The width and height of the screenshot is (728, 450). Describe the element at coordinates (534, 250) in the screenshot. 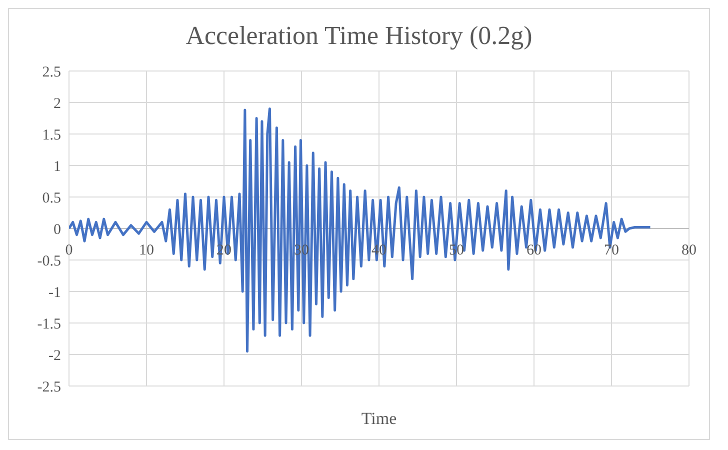

I see `x-tick-label: 60` at that location.